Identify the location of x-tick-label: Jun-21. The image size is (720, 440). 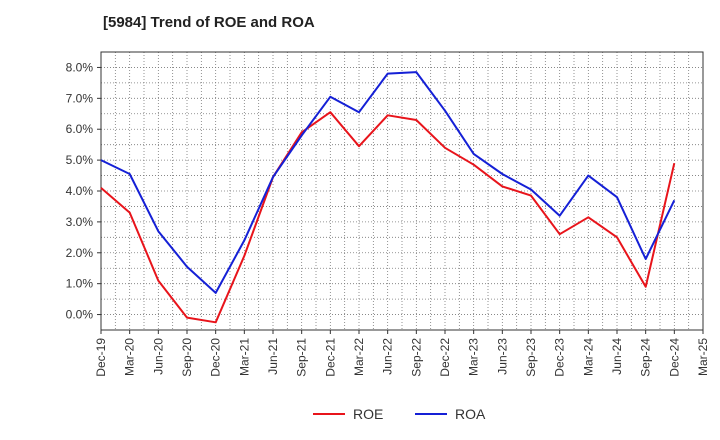
(273, 356).